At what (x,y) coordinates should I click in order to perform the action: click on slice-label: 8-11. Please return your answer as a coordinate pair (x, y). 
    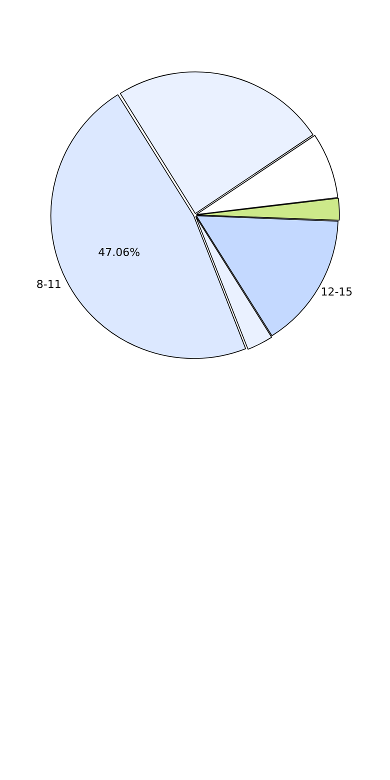
    Looking at the image, I should click on (49, 284).